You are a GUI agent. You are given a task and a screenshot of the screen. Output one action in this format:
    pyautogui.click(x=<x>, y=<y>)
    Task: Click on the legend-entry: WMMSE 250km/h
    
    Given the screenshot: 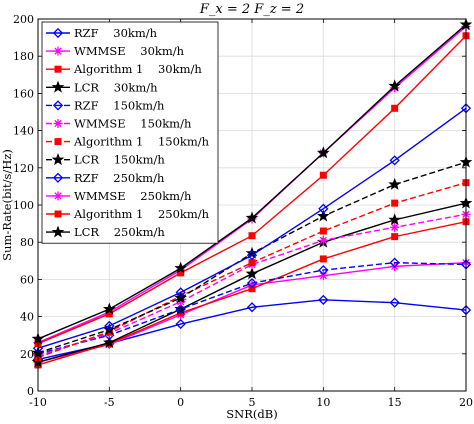 What is the action you would take?
    pyautogui.click(x=119, y=196)
    